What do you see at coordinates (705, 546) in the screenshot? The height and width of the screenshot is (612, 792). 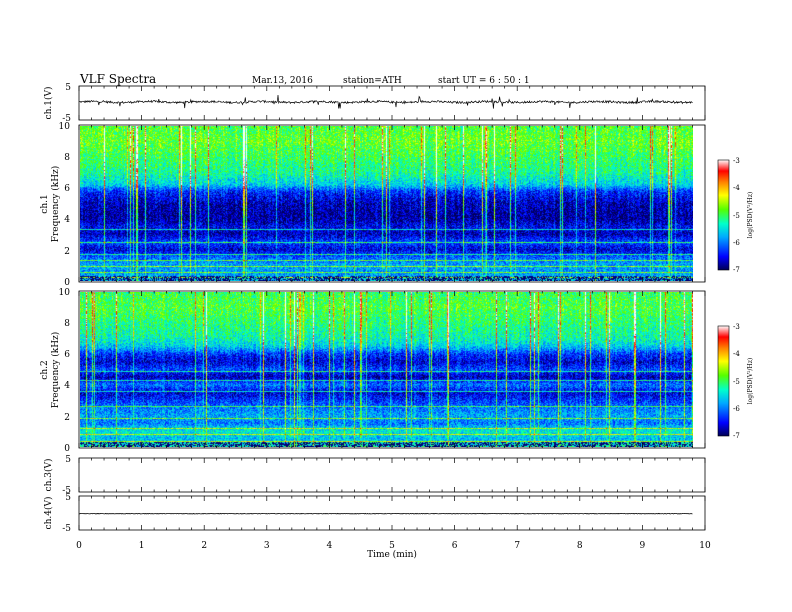 I see `x-tick-label-10: 10` at bounding box center [705, 546].